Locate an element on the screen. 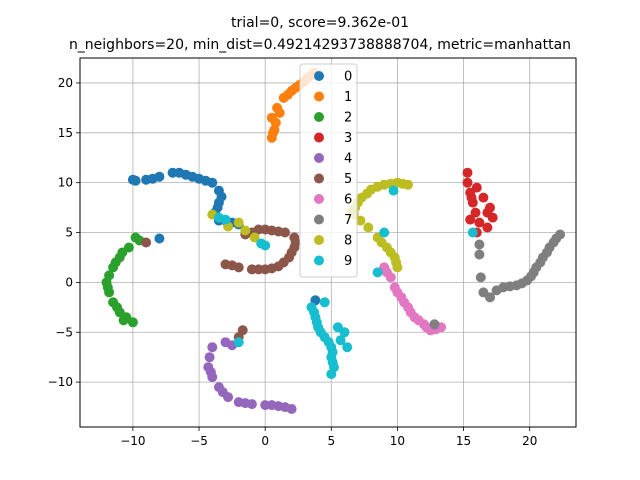 The image size is (640, 480). x-tick-label: −5 is located at coordinates (199, 441).